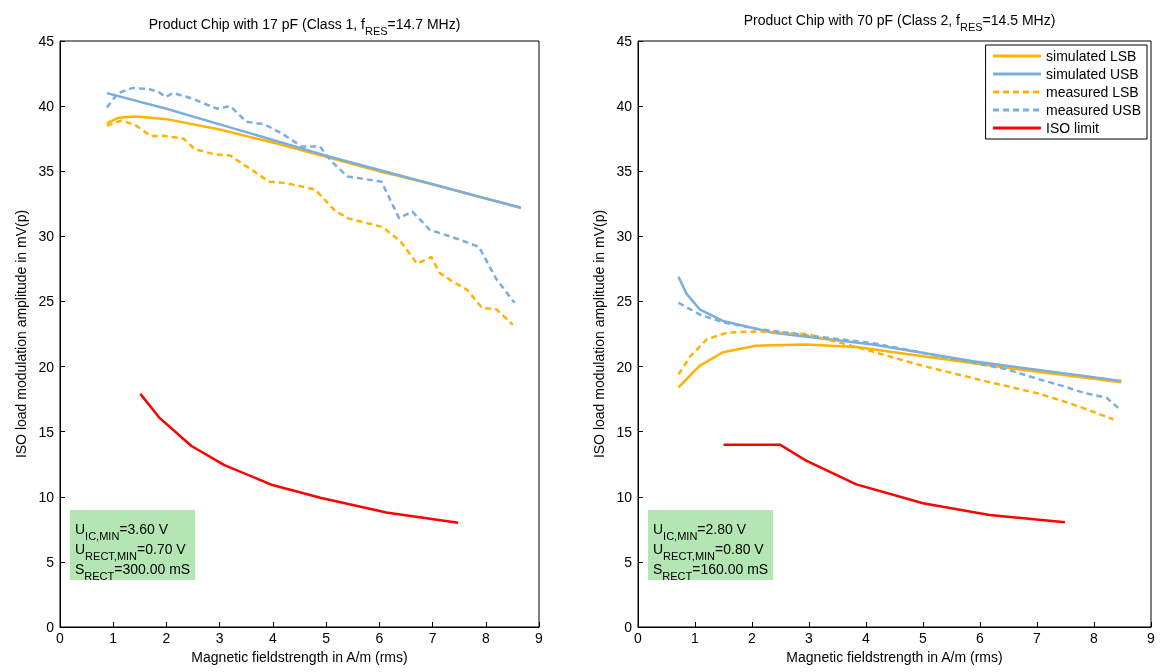 The height and width of the screenshot is (672, 1165). What do you see at coordinates (1092, 92) in the screenshot?
I see `legend-label: measured LSB` at bounding box center [1092, 92].